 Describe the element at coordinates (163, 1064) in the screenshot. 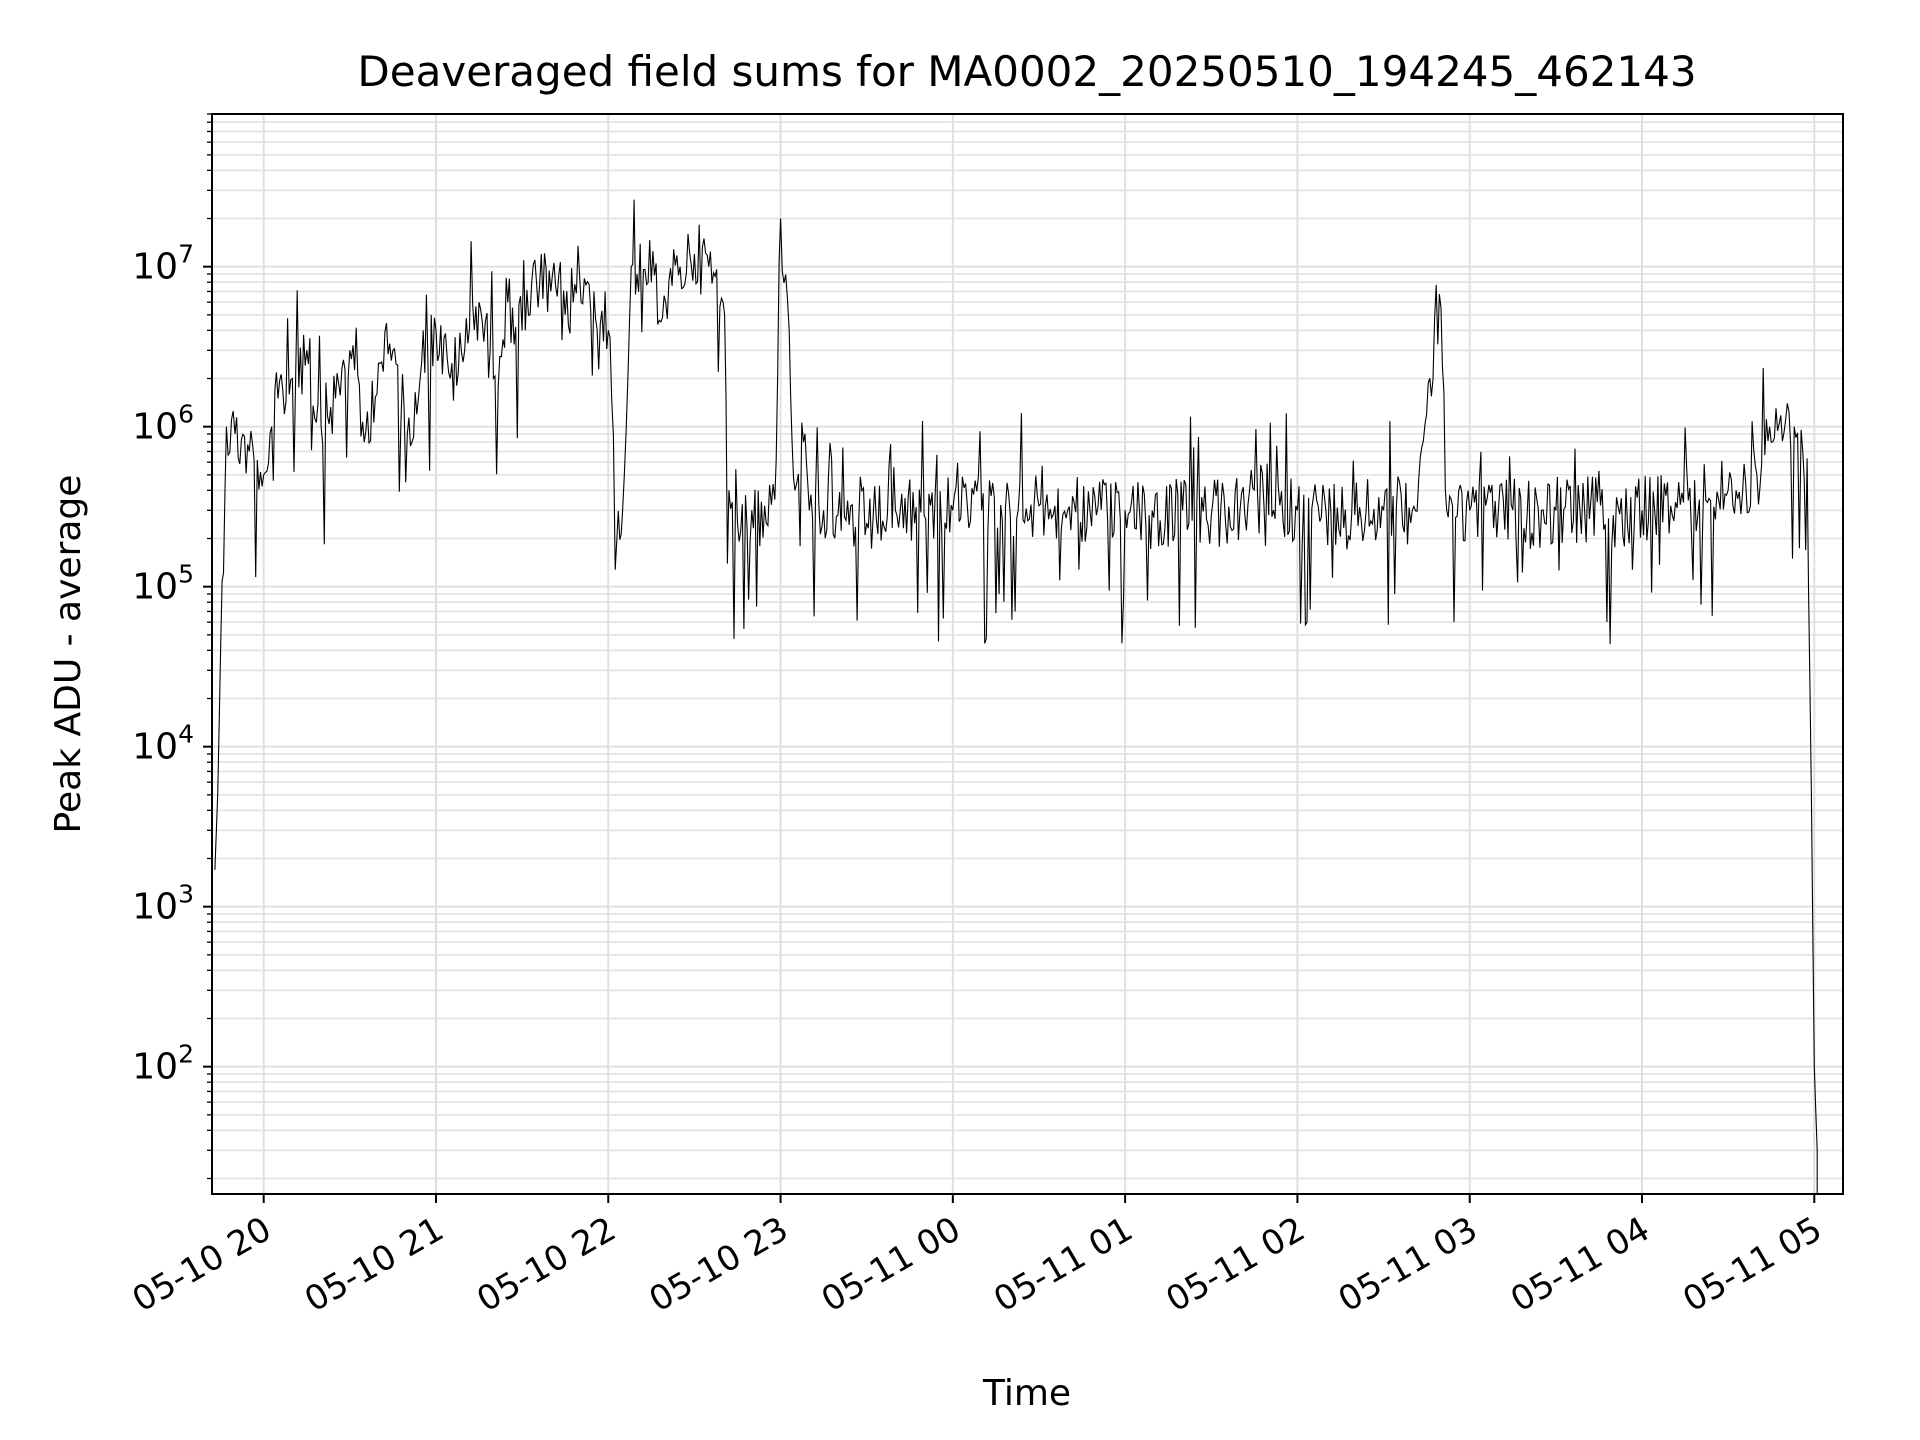

I see `y-tick-label: 10²` at that location.